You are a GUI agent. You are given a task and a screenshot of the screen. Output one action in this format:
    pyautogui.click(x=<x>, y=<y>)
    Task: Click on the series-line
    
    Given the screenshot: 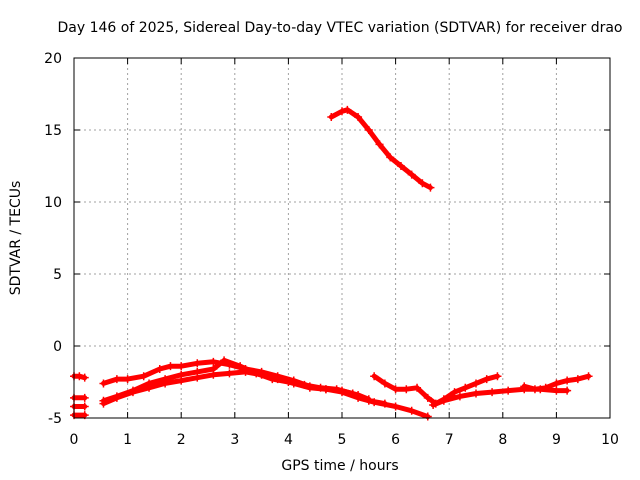 What is the action you would take?
    pyautogui.click(x=500, y=397)
    